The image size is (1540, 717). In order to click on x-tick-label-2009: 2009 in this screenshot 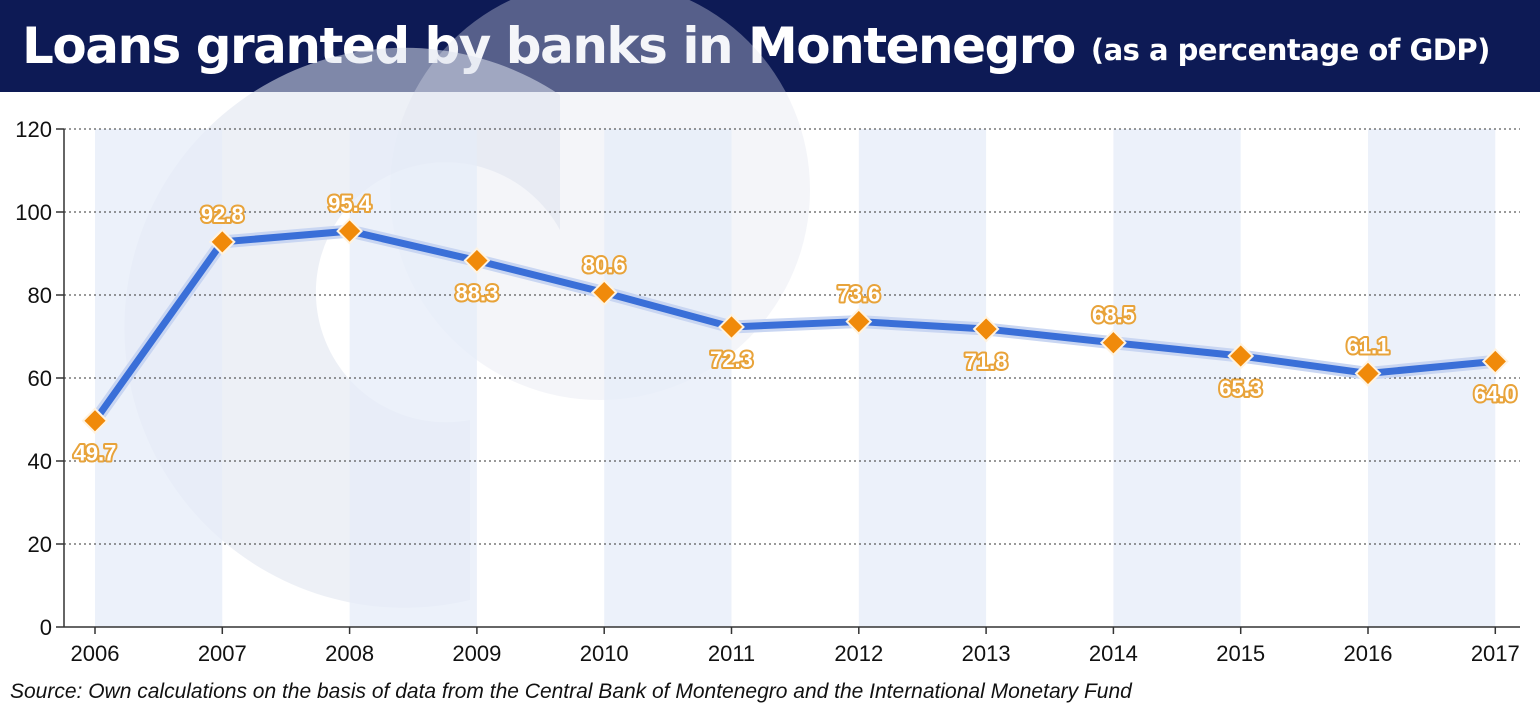, I will do `click(476, 653)`.